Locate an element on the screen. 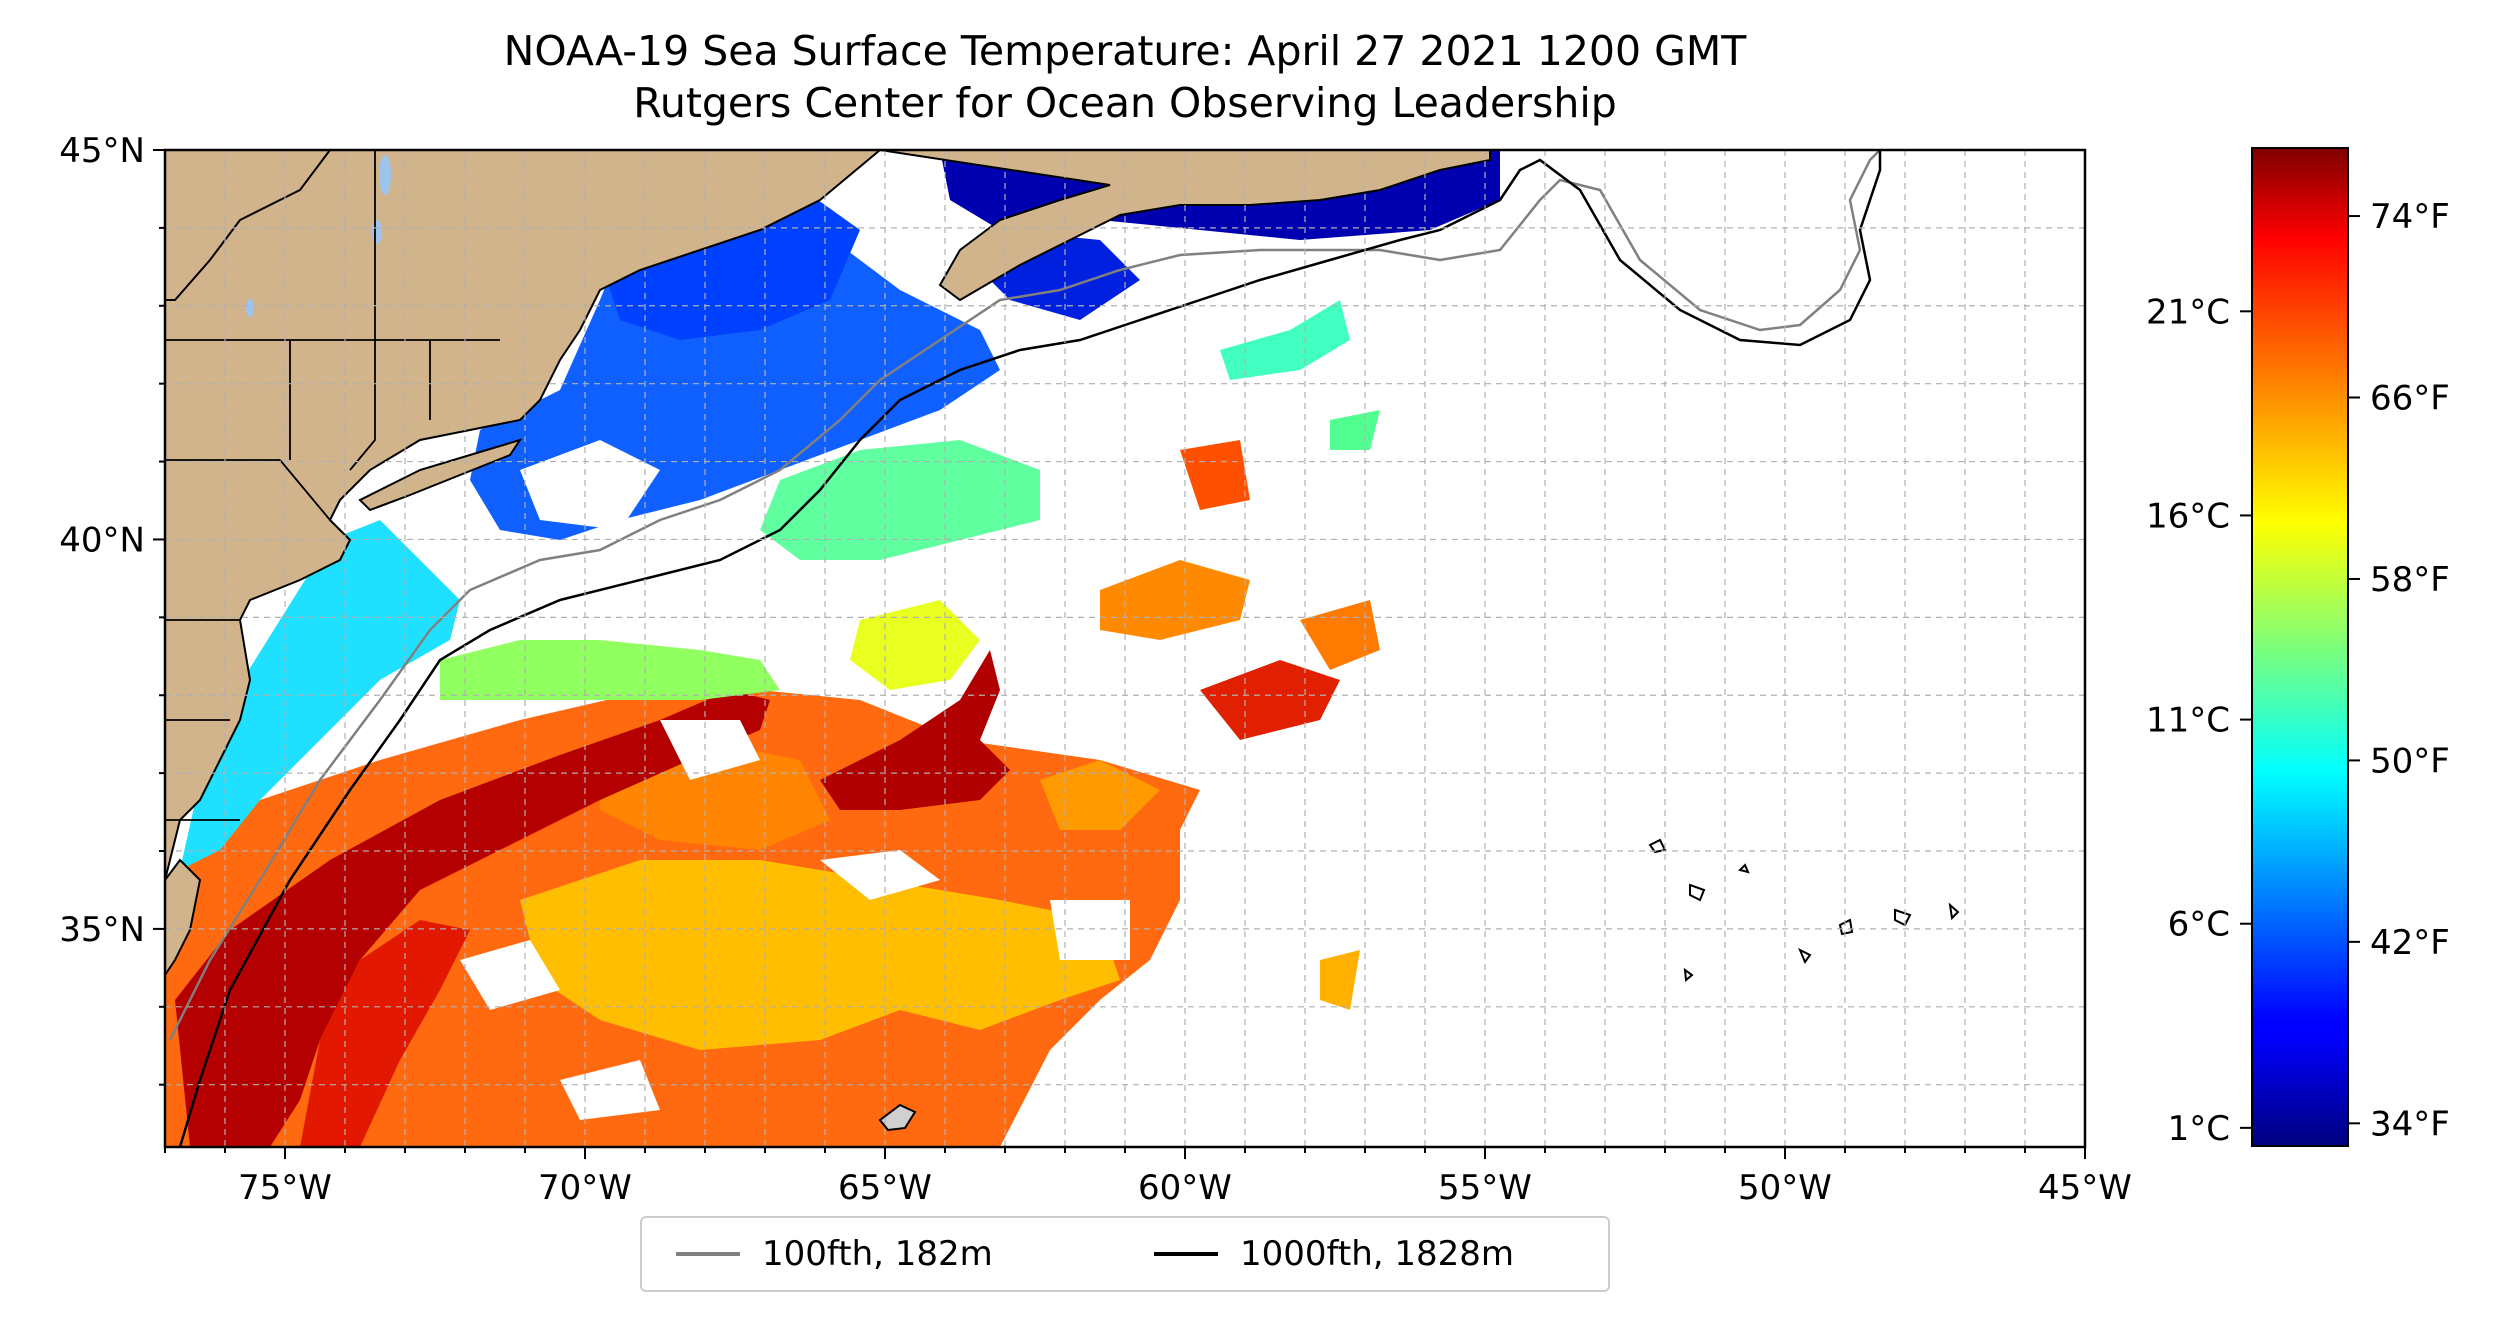 The height and width of the screenshot is (1318, 2502). lon-tick-label: 55°W is located at coordinates (1485, 1188).